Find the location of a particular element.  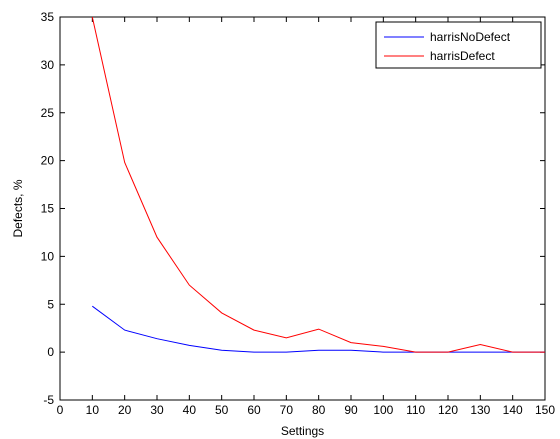

x-tick-label: 100 is located at coordinates (383, 410).